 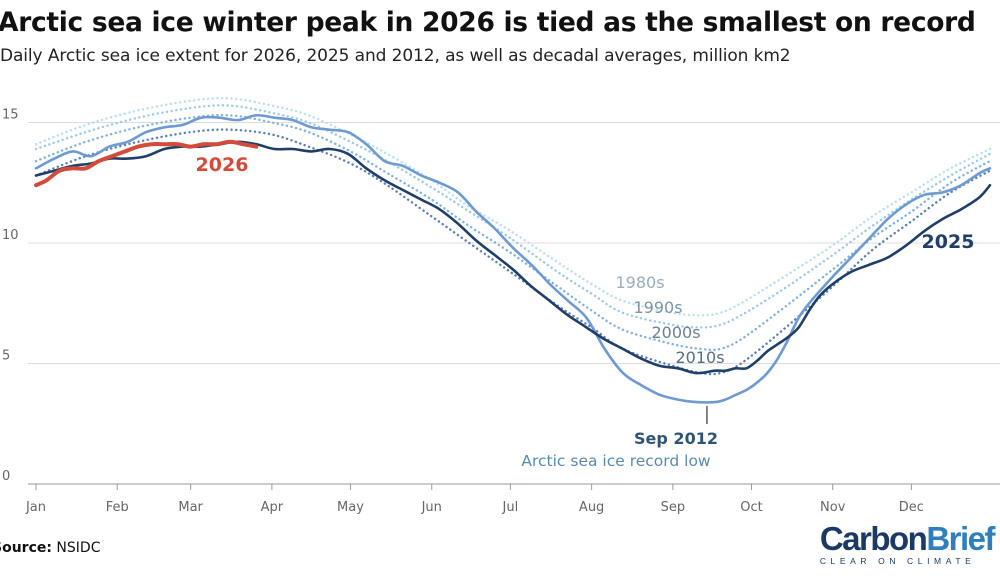 I want to click on label-2026: 2026, so click(x=222, y=165).